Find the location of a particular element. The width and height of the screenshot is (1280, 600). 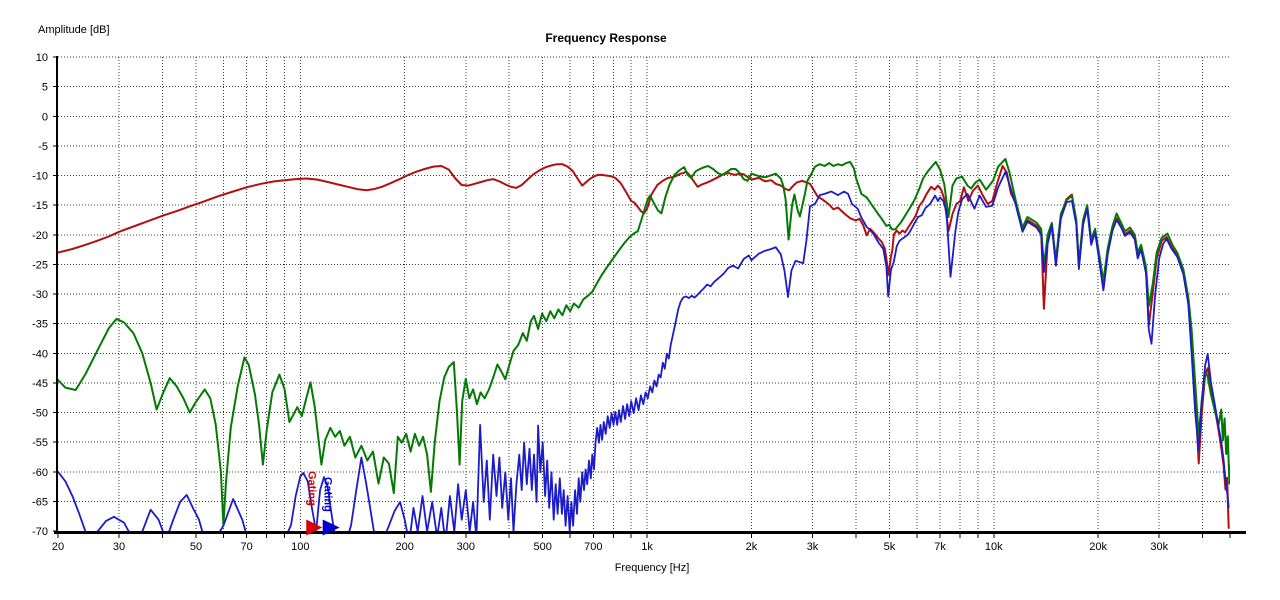

x-tick-label: 2k is located at coordinates (752, 547).